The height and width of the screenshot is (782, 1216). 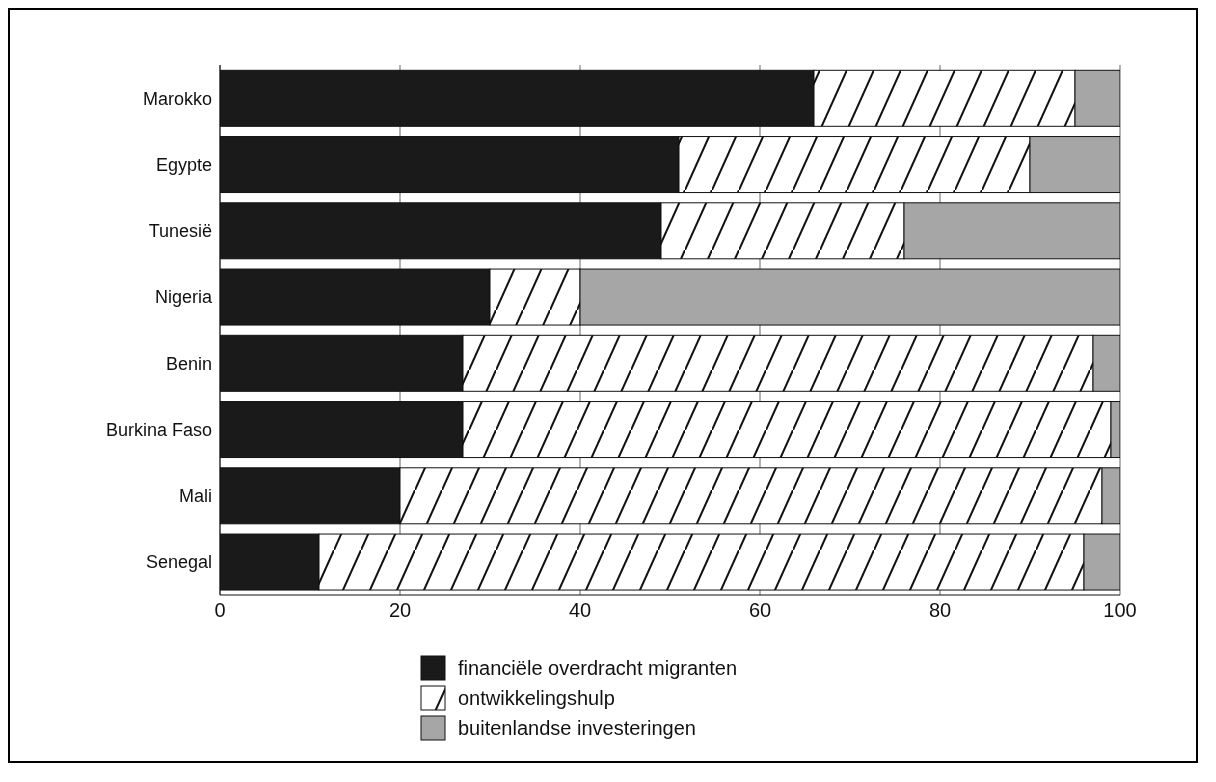 I want to click on legend-label: buitenlandse investeringen, so click(x=577, y=728).